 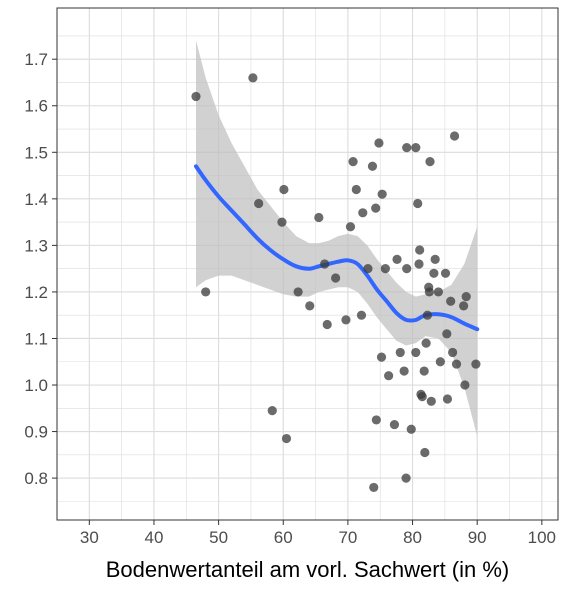 I want to click on y-tick-label: 1.3, so click(x=36, y=245).